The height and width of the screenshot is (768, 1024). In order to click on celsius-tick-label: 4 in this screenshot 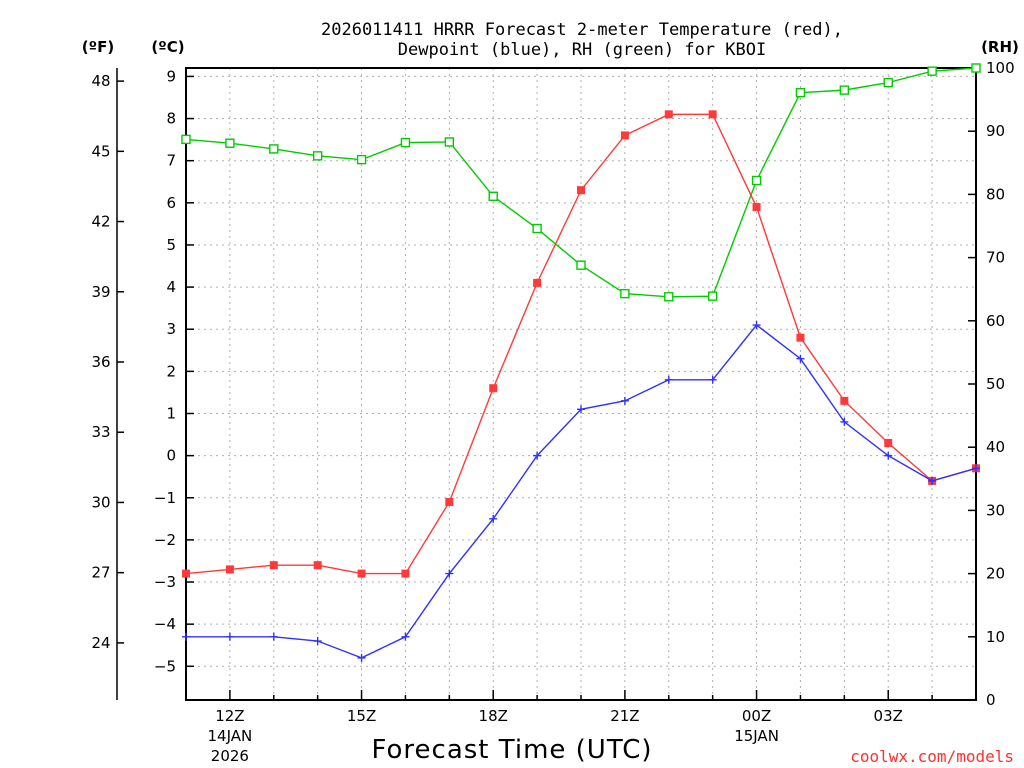, I will do `click(171, 287)`.